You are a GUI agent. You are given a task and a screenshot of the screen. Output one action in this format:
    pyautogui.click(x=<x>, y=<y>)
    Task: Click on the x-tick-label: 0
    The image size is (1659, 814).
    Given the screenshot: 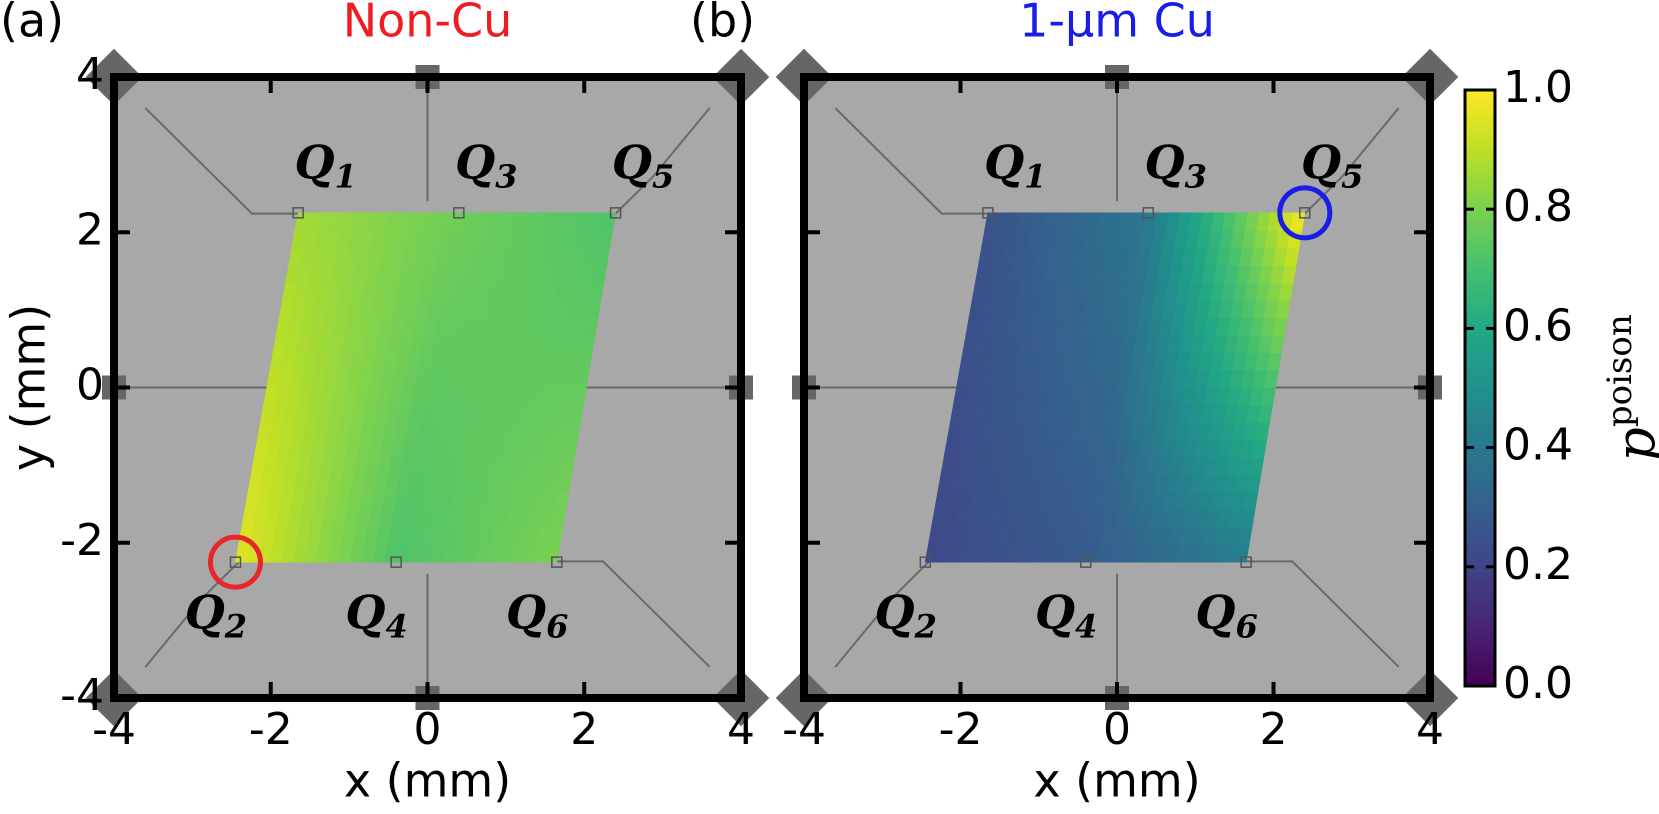 What is the action you would take?
    pyautogui.click(x=428, y=729)
    